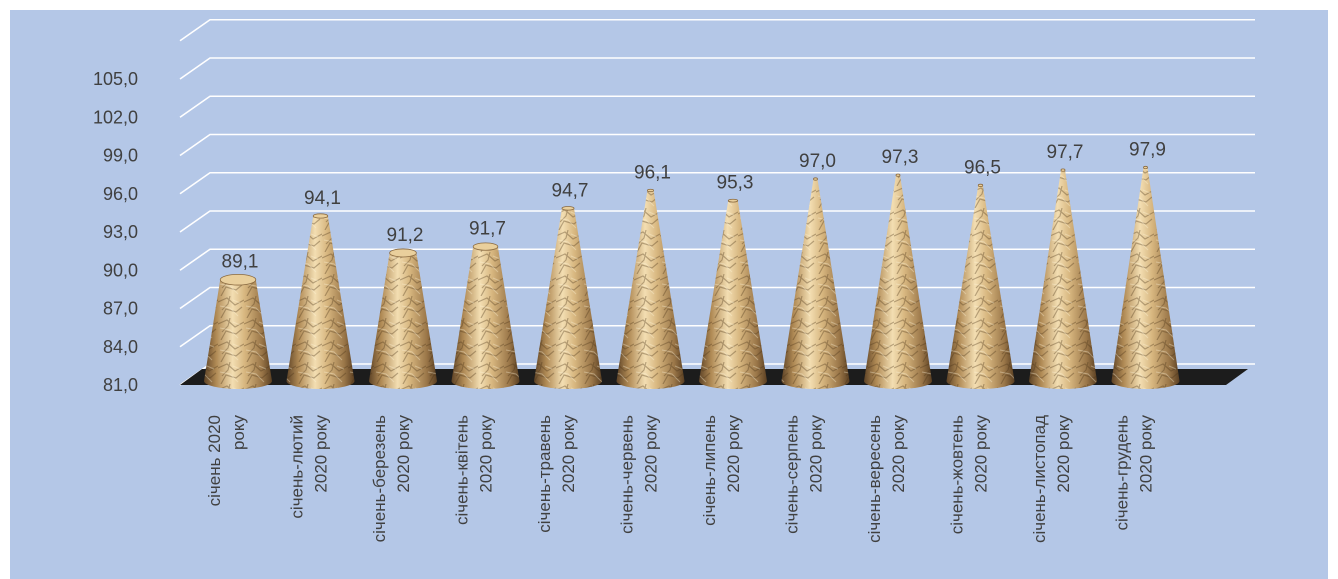 The height and width of the screenshot is (579, 1338). What do you see at coordinates (556, 474) in the screenshot?
I see `category-label: січень-травень 2020 року` at bounding box center [556, 474].